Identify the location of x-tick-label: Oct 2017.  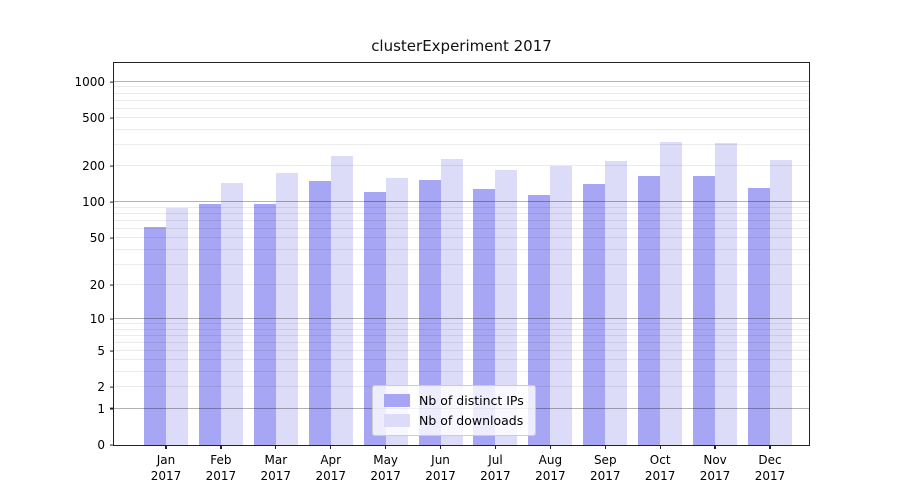
(660, 468).